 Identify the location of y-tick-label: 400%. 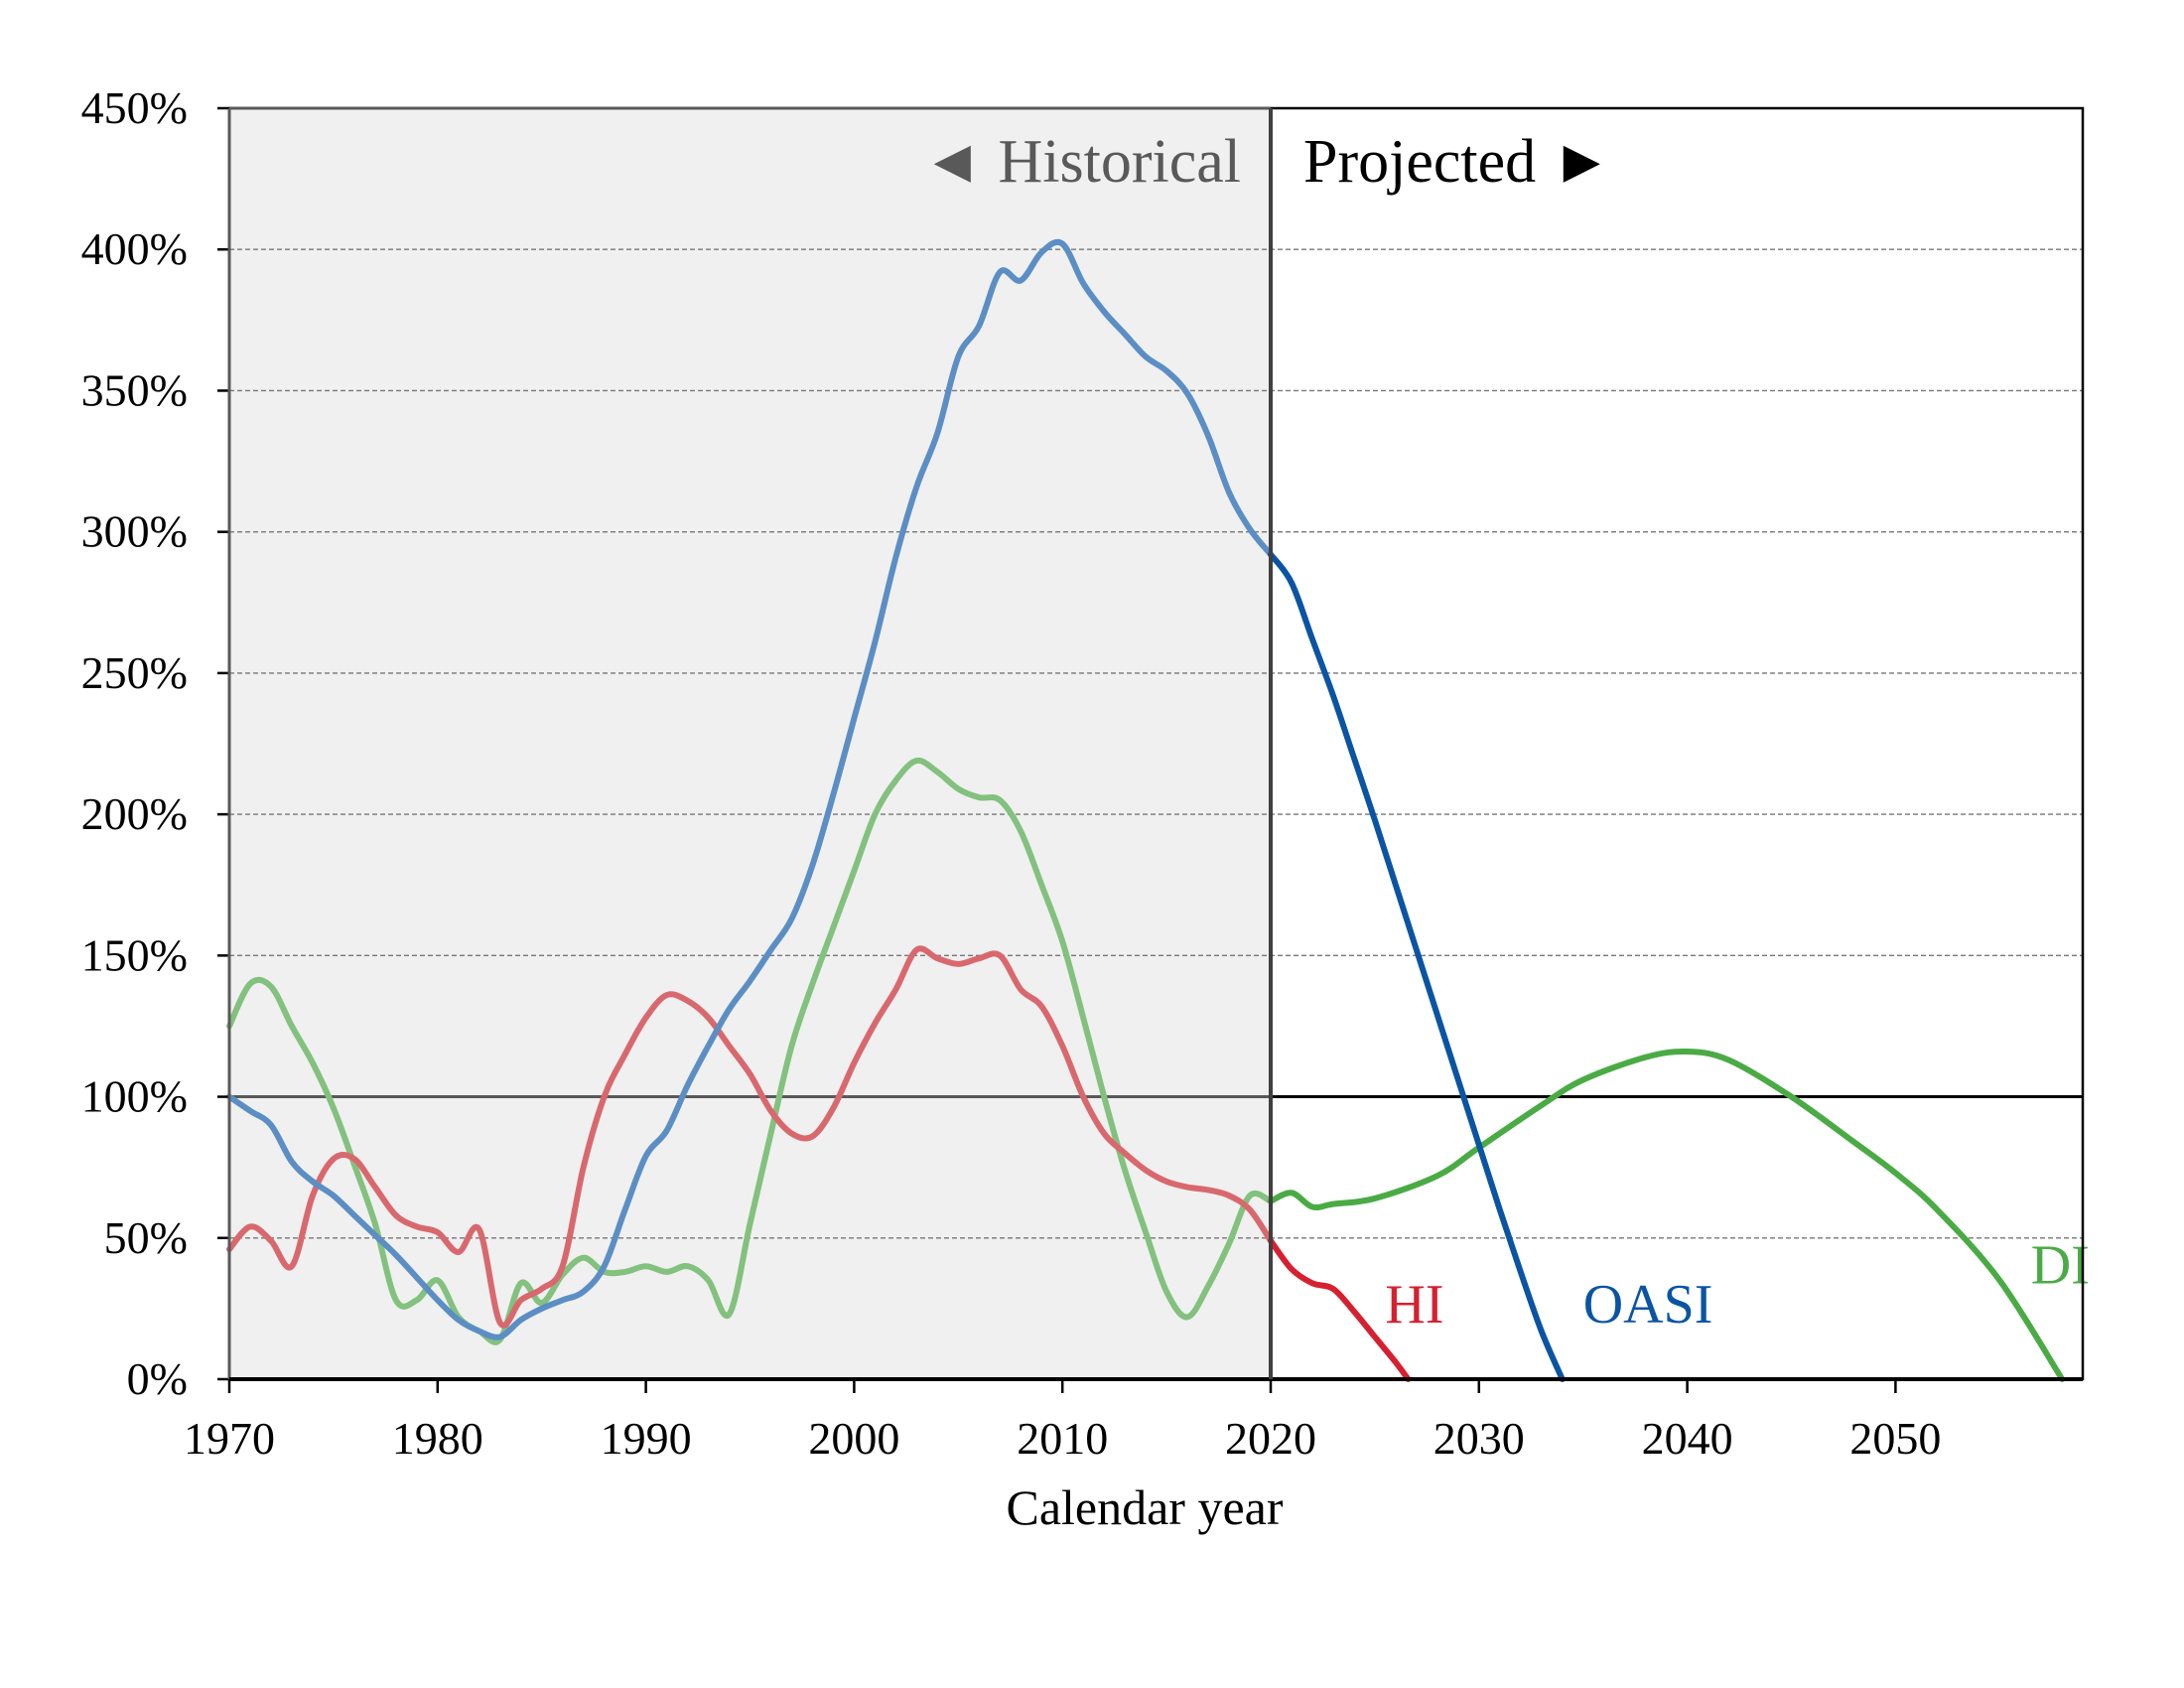
(134, 248).